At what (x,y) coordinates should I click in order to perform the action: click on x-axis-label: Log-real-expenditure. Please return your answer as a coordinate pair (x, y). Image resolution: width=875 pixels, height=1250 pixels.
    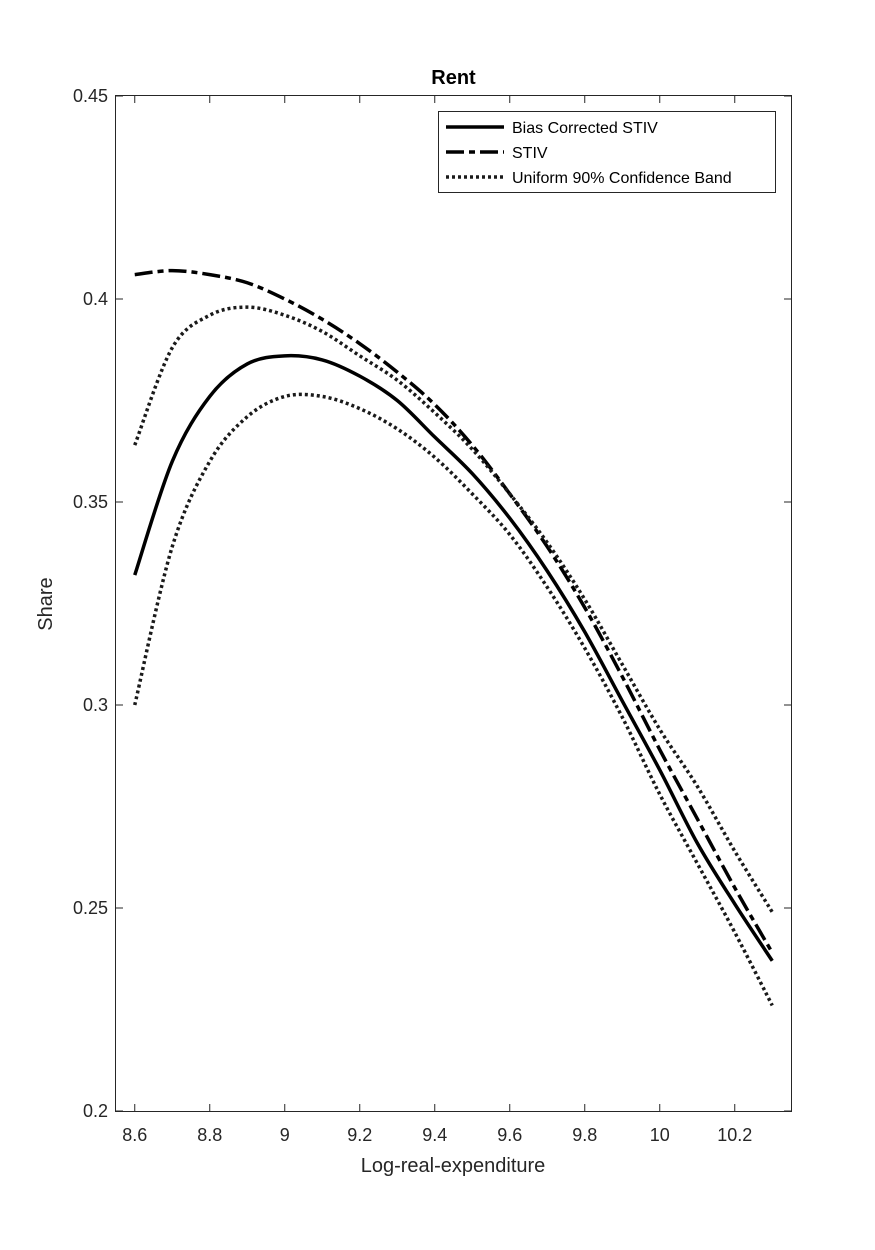
    Looking at the image, I should click on (453, 1166).